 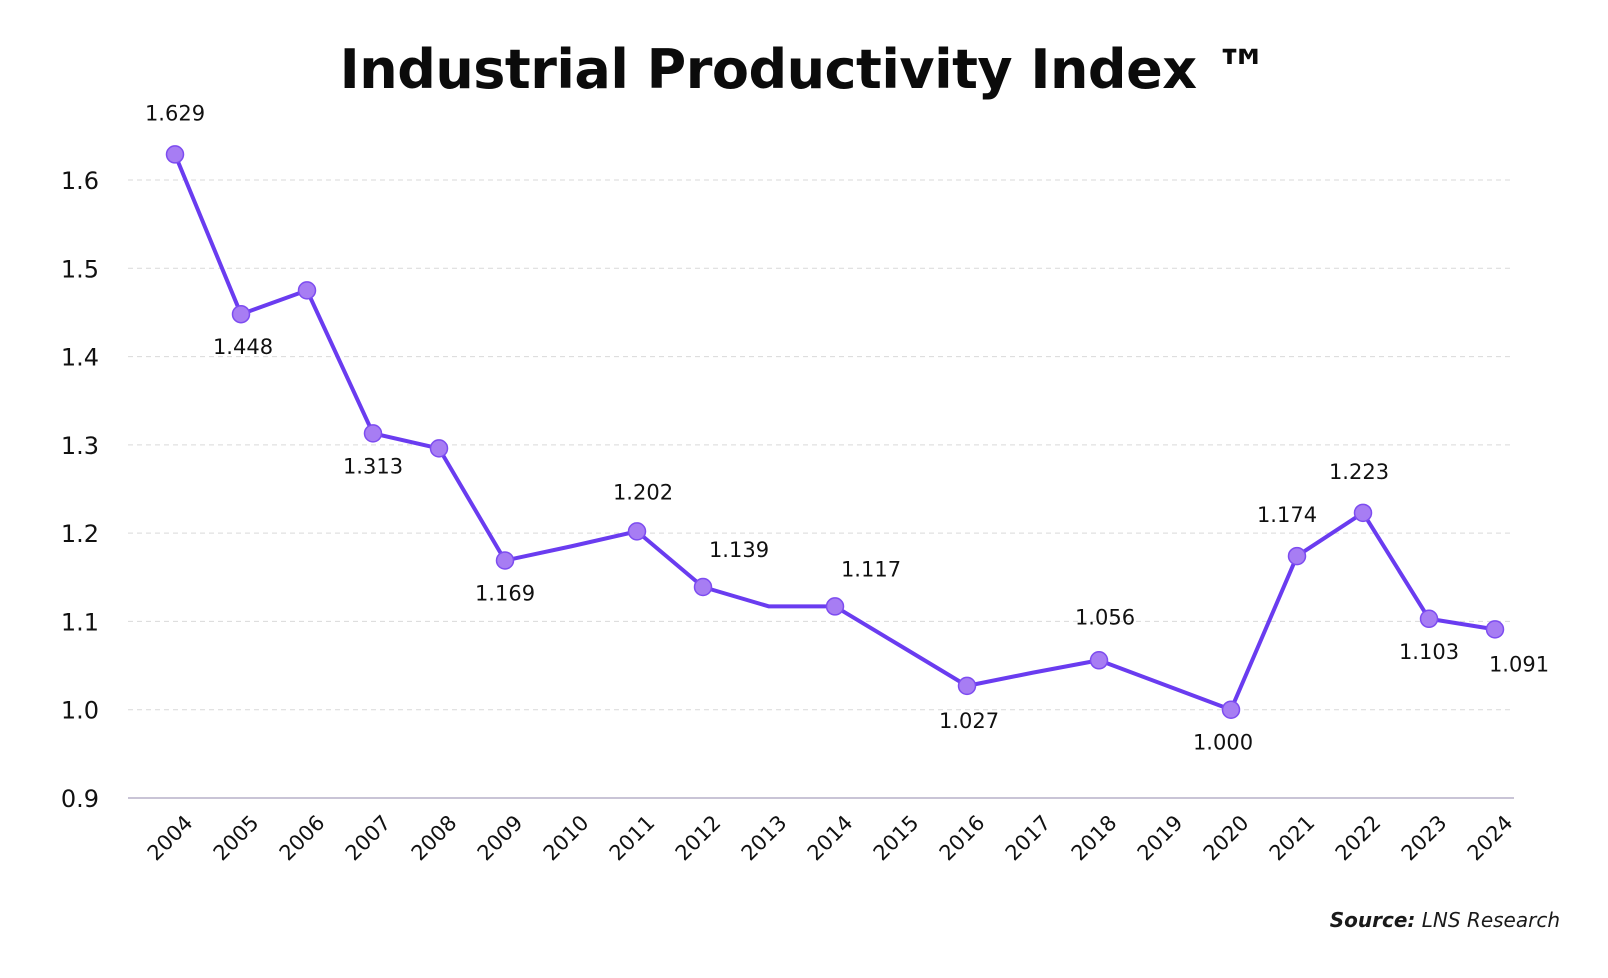 I want to click on x-tick-label: 2011, so click(x=632, y=838).